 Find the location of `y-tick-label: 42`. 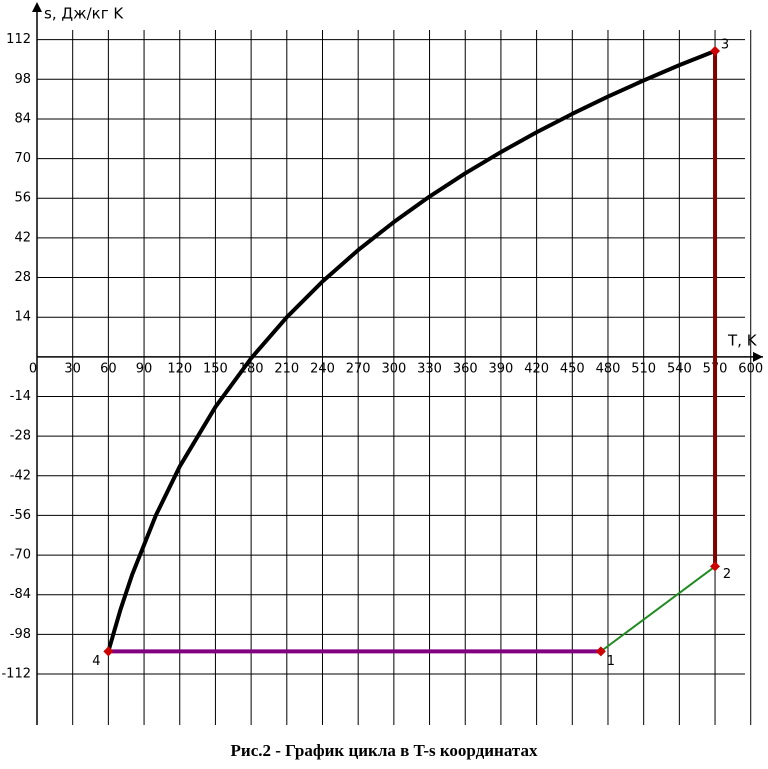

y-tick-label: 42 is located at coordinates (22, 237).